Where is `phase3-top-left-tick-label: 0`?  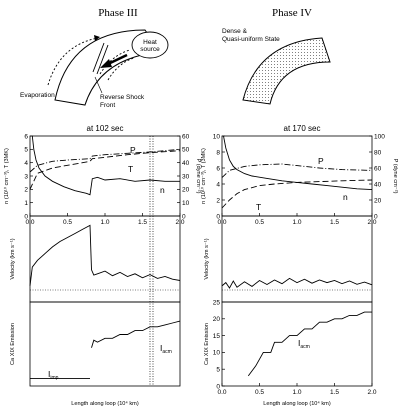 phase3-top-left-tick-label: 0 is located at coordinates (26, 216).